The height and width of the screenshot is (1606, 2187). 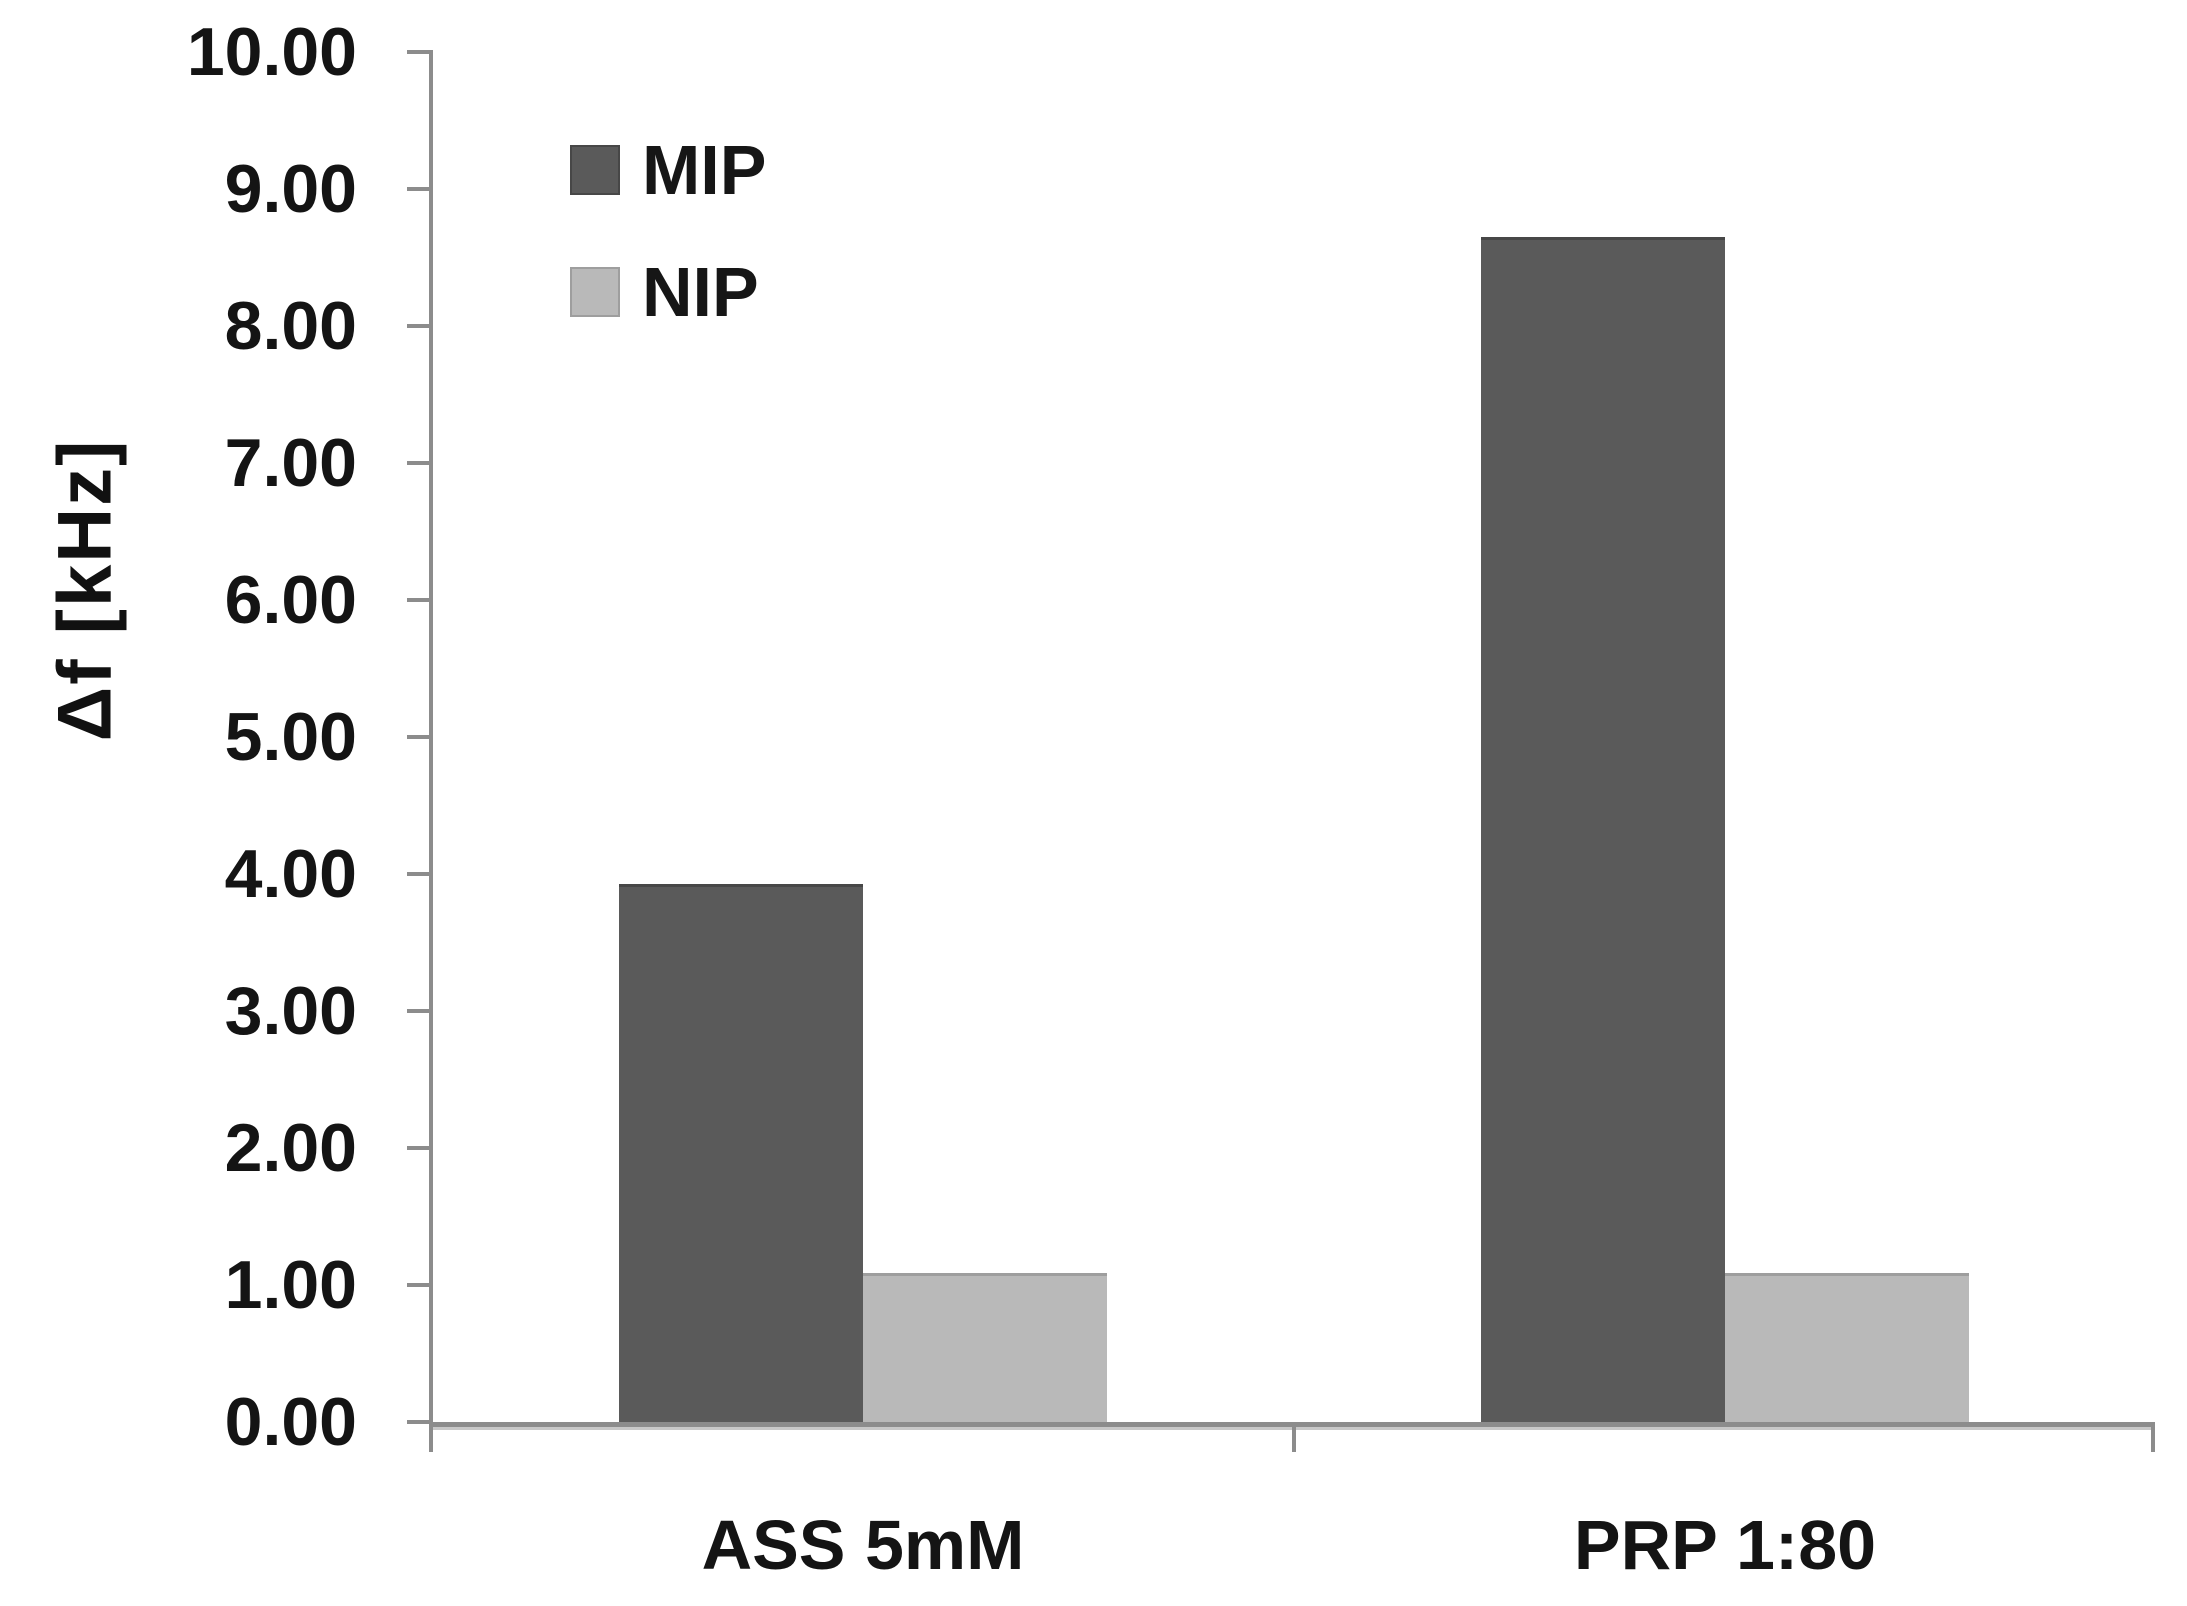 I want to click on bar-nip-ass-5mm, so click(x=985, y=1349).